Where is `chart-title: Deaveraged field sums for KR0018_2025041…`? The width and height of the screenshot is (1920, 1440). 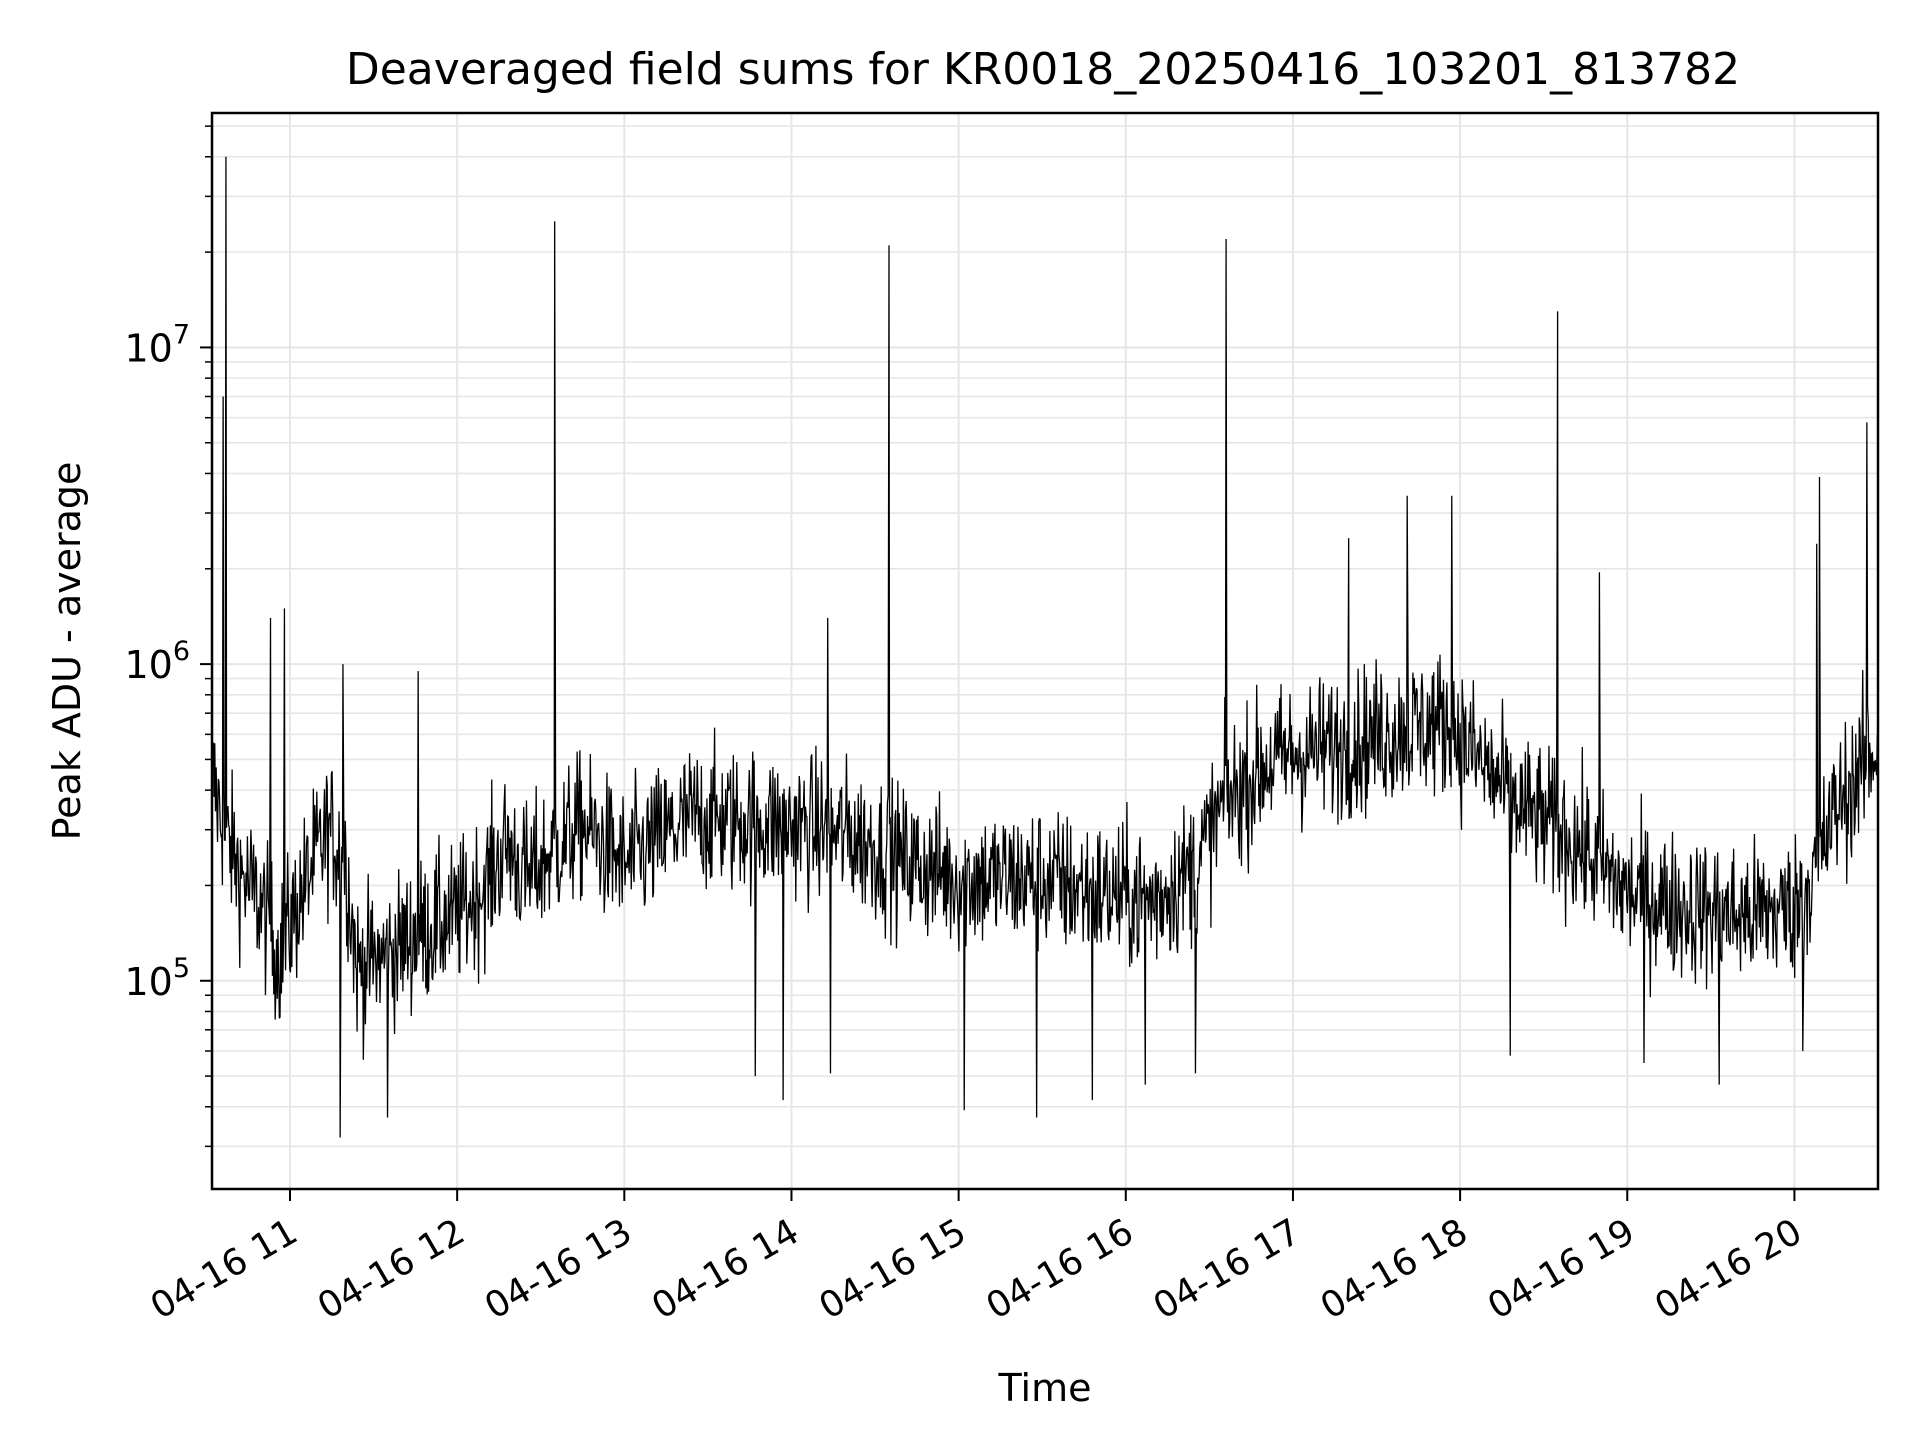 chart-title: Deaveraged field sums for KR0018_2025041… is located at coordinates (1043, 69).